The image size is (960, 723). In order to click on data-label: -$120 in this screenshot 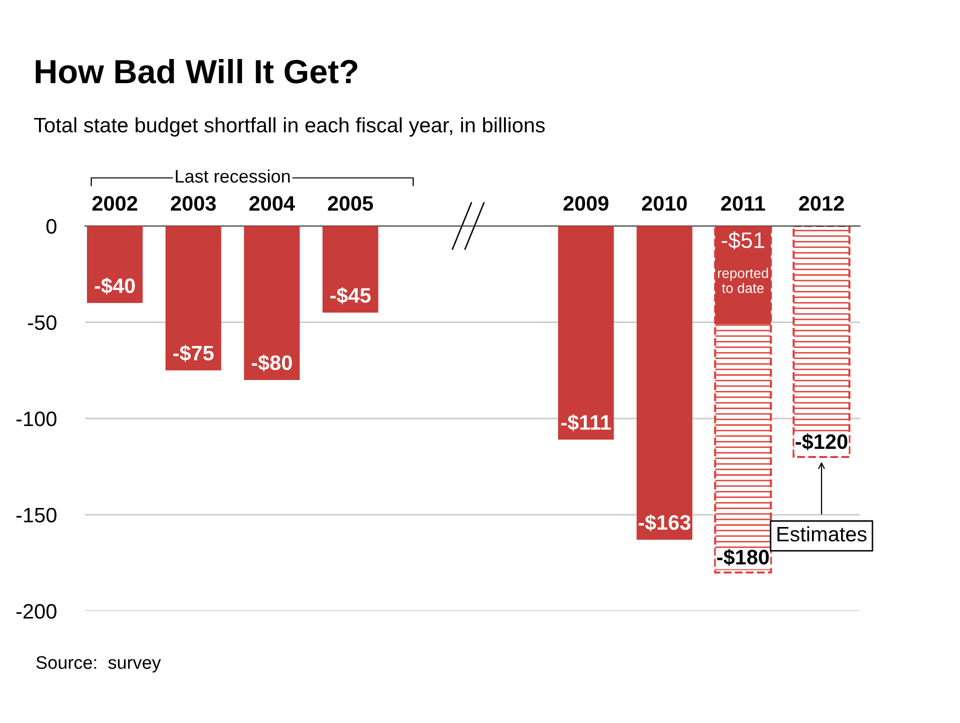, I will do `click(822, 441)`.